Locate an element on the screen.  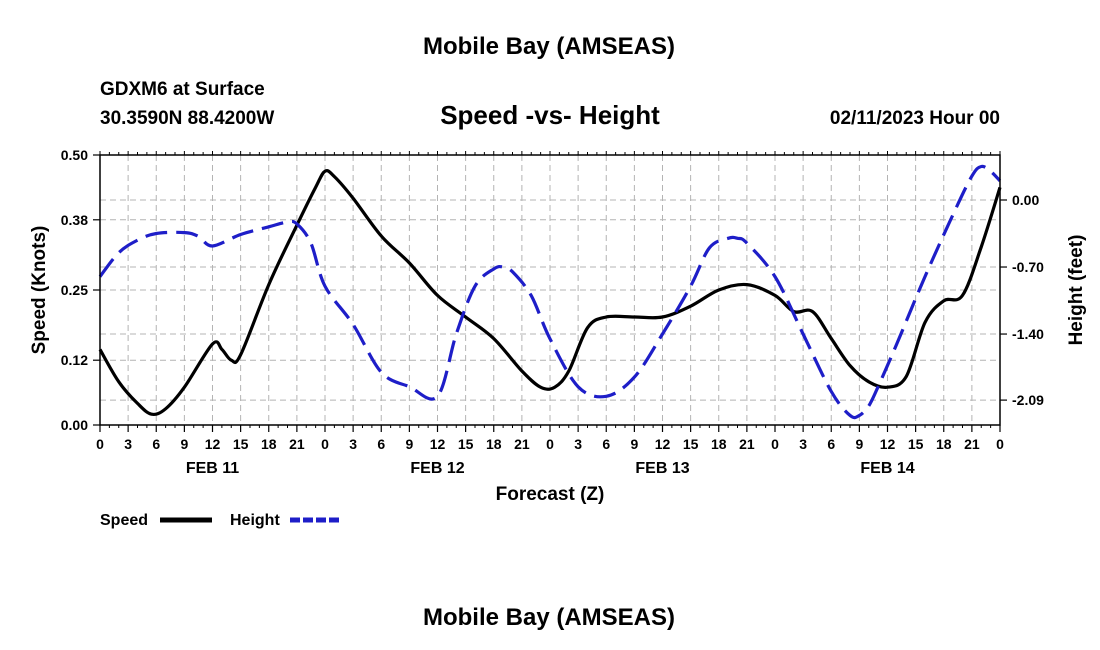
coordinates-label: 30.3590N 88.4200W is located at coordinates (187, 118).